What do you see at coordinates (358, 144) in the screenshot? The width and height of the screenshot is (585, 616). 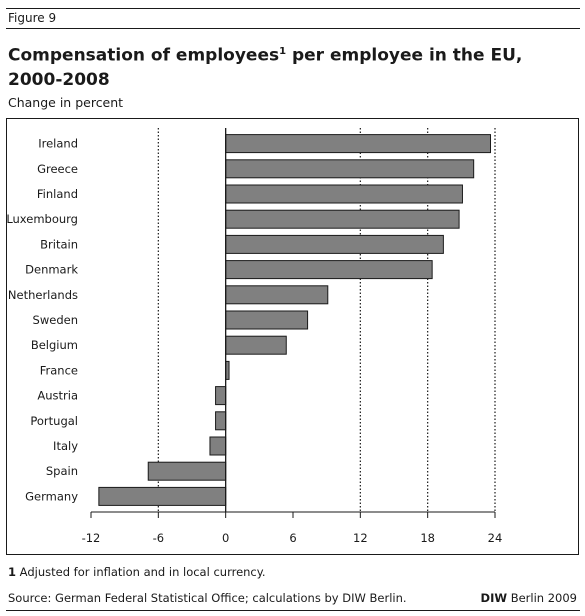 I see `bar-ireland` at bounding box center [358, 144].